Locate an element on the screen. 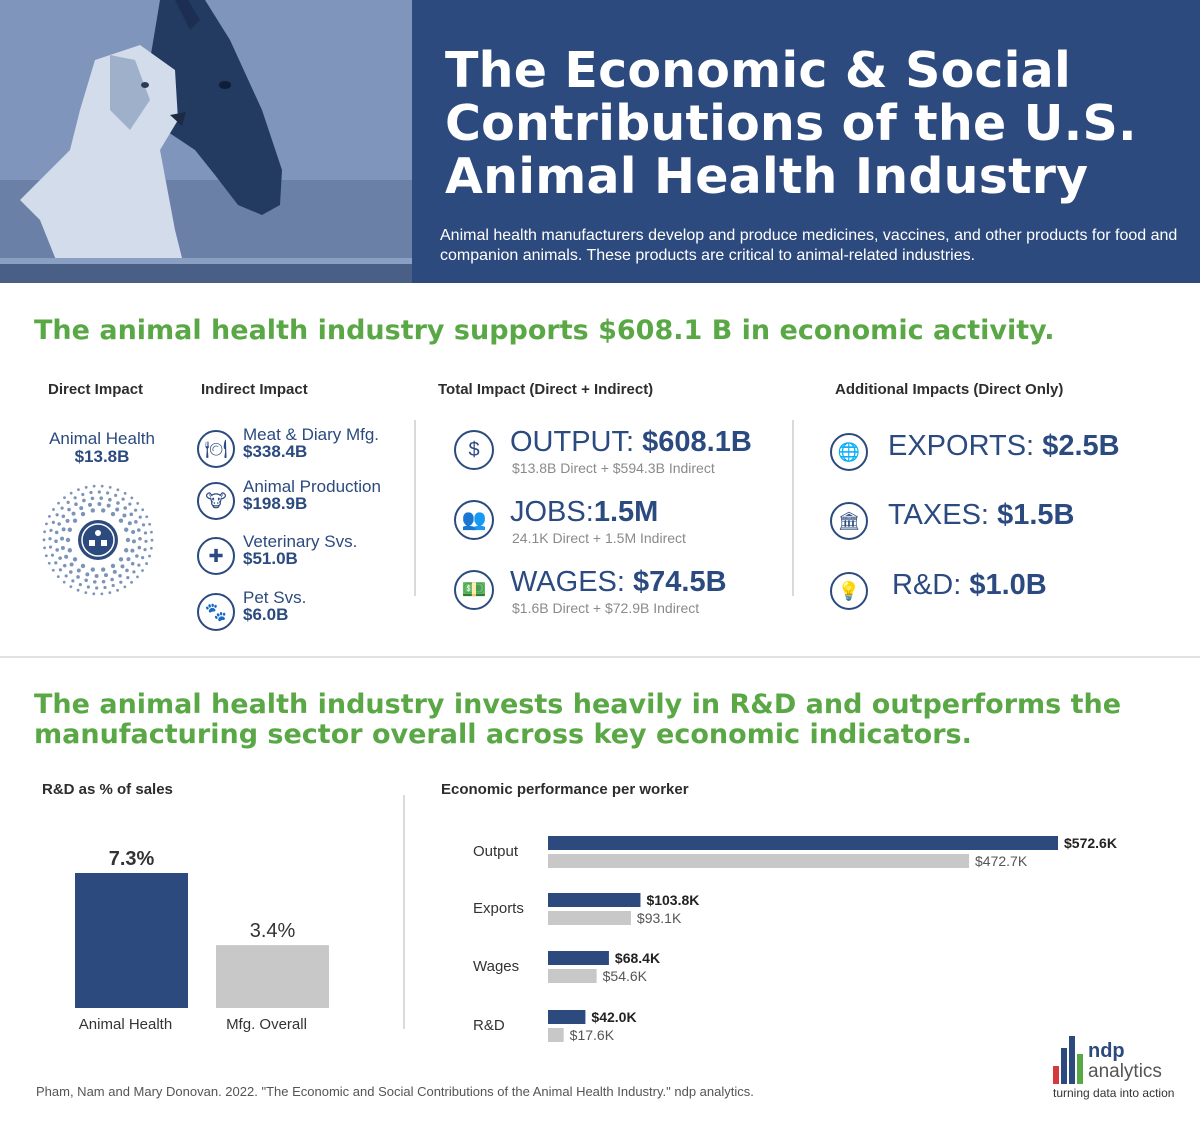  performance-bar-label: $17.6K is located at coordinates (592, 1035).